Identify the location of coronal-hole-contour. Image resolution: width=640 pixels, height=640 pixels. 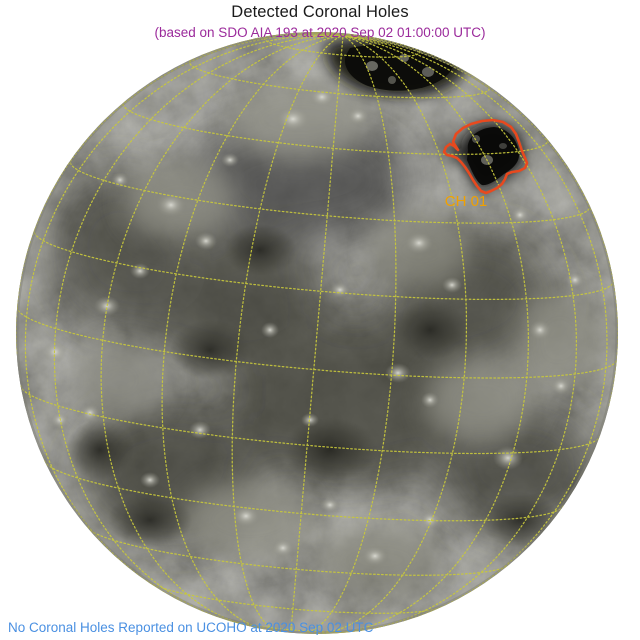
(485, 156).